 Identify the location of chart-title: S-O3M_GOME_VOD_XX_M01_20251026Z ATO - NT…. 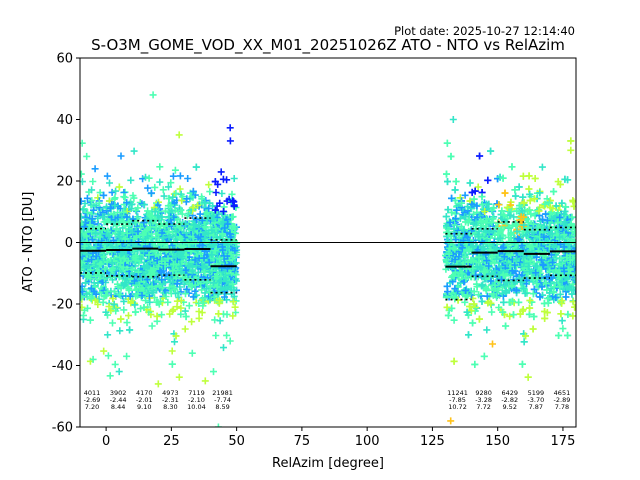
(328, 45).